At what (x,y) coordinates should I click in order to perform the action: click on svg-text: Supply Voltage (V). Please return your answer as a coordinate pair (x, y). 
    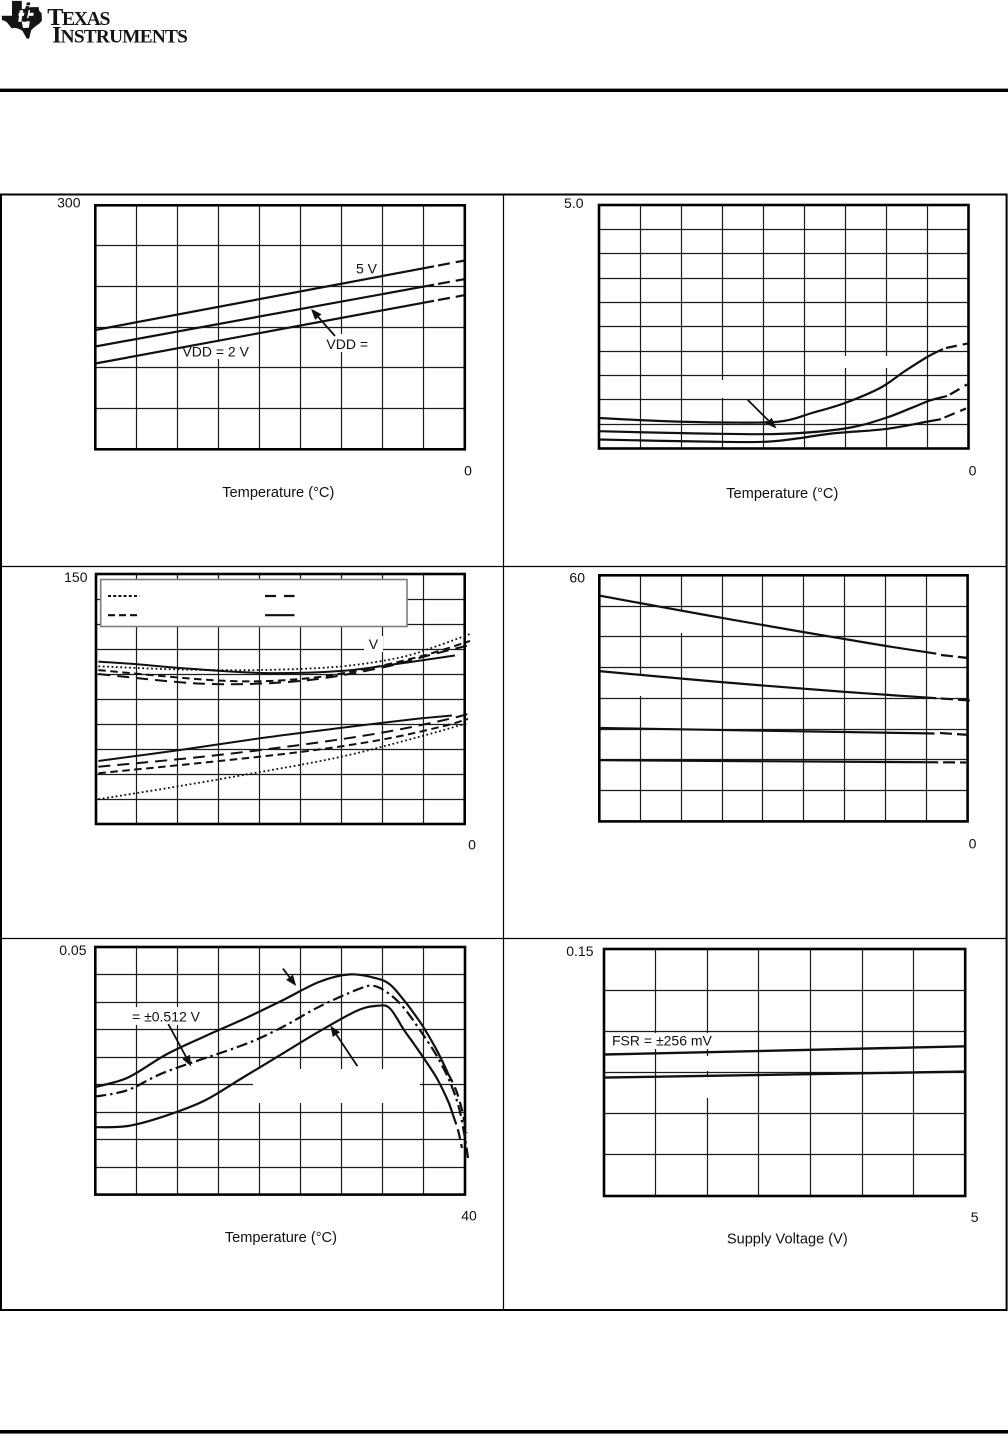
    Looking at the image, I should click on (787, 1239).